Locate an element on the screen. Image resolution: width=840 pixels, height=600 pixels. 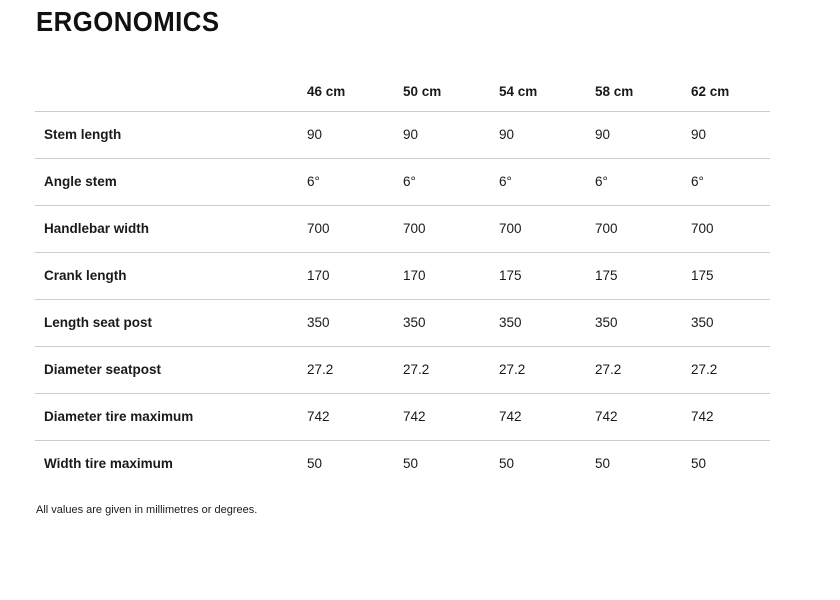
page-title: ERGONOMICS is located at coordinates (128, 21).